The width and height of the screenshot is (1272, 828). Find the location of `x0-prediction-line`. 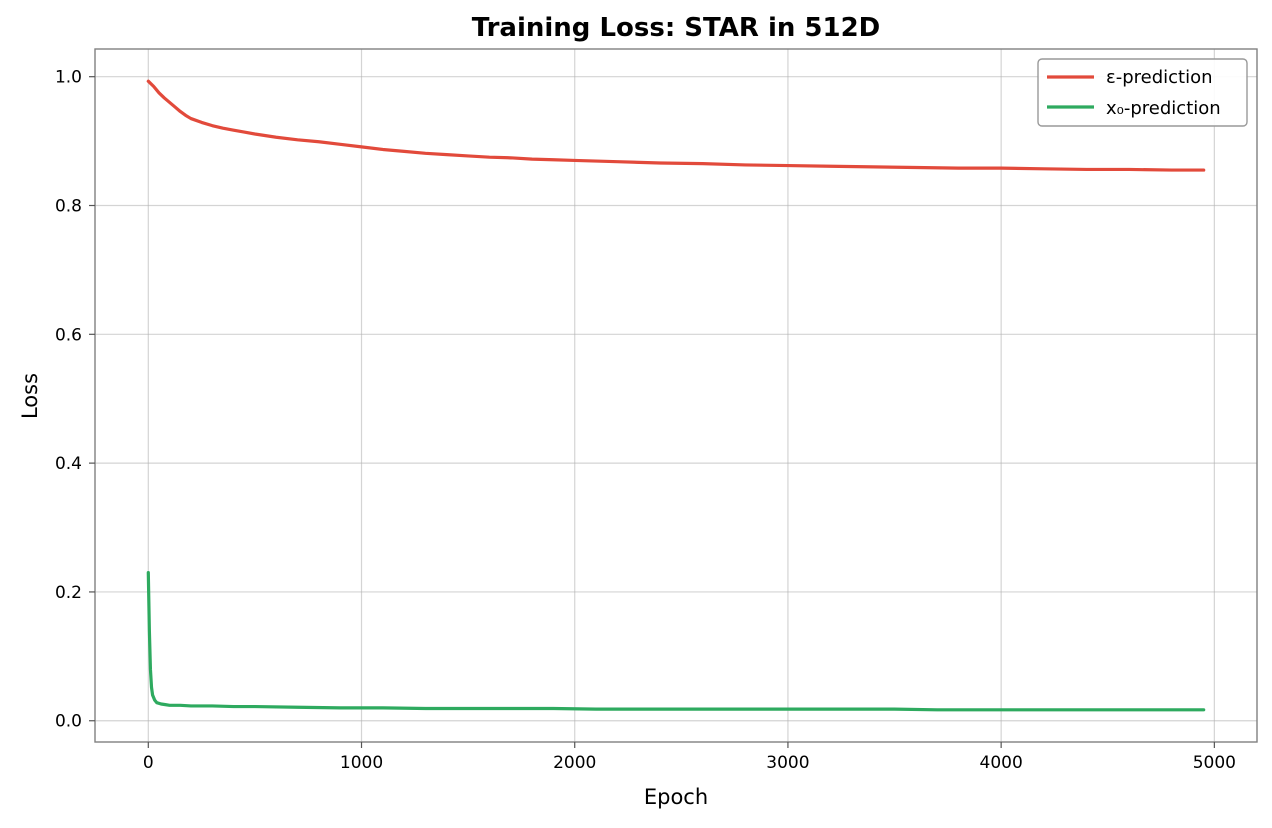

x0-prediction-line is located at coordinates (676, 641).